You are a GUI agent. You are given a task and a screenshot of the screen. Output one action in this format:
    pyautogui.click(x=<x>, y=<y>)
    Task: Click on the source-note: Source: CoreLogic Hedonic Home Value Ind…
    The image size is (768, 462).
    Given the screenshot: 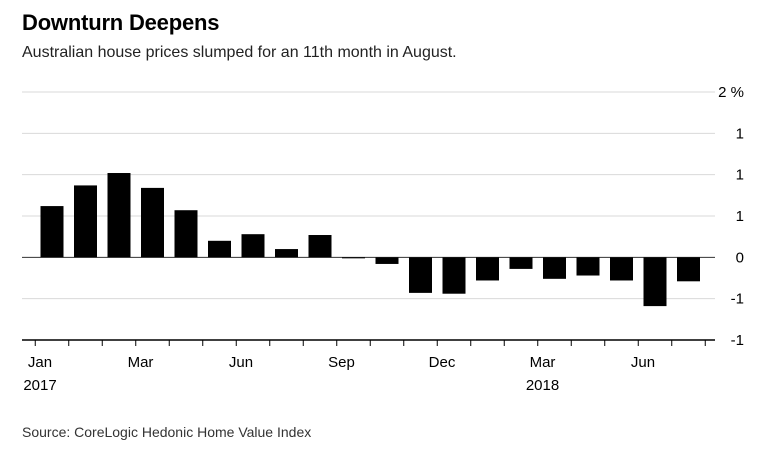 What is the action you would take?
    pyautogui.click(x=167, y=432)
    